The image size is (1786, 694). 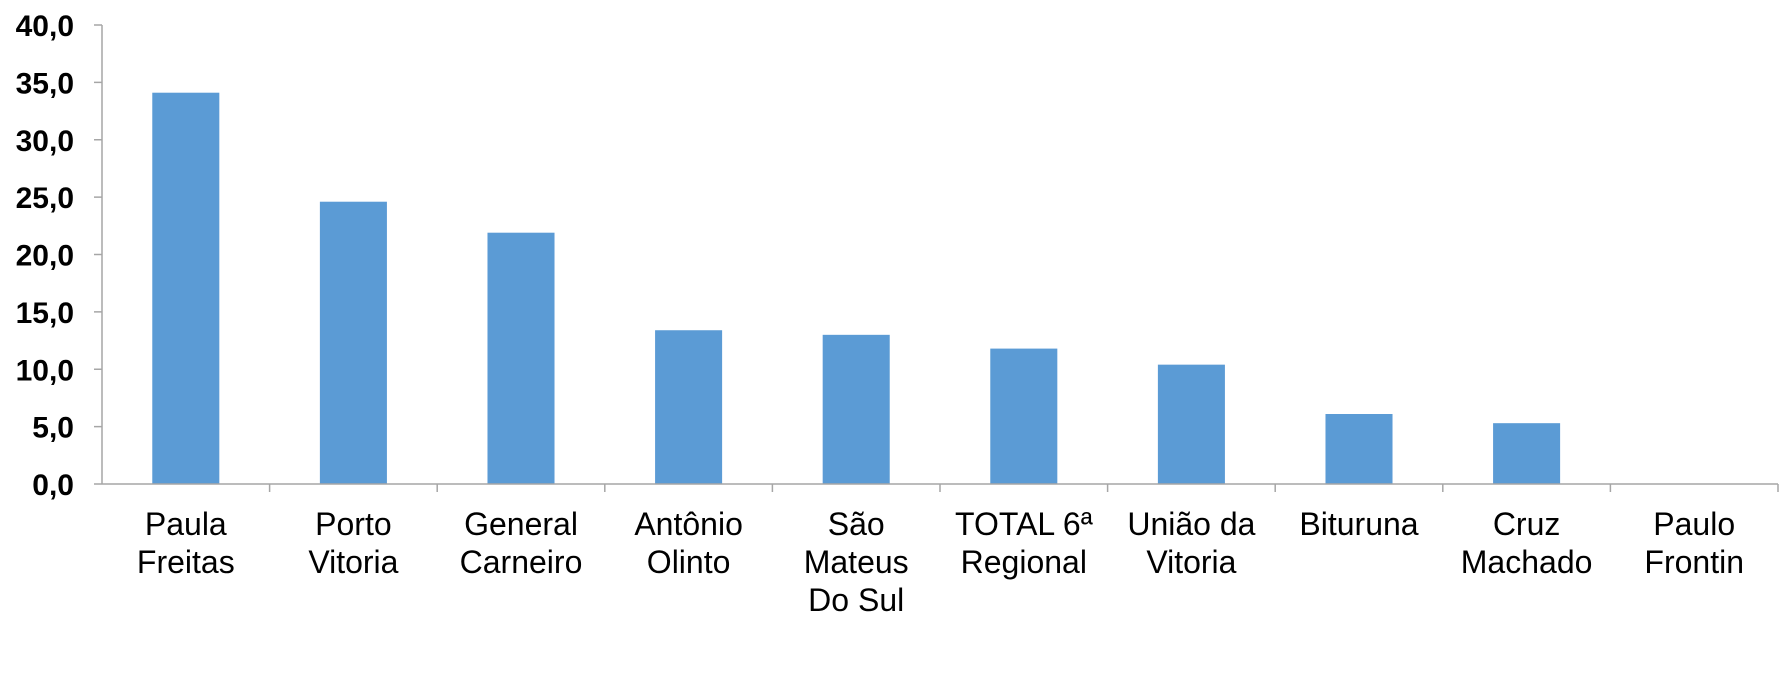 I want to click on x-tick-label: Bituruna, so click(x=1358, y=524).